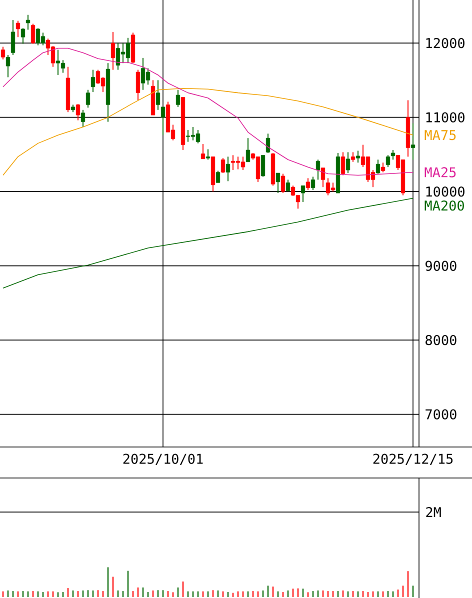 The image size is (472, 598). What do you see at coordinates (445, 43) in the screenshot?
I see `y-tick-label: 12000` at bounding box center [445, 43].